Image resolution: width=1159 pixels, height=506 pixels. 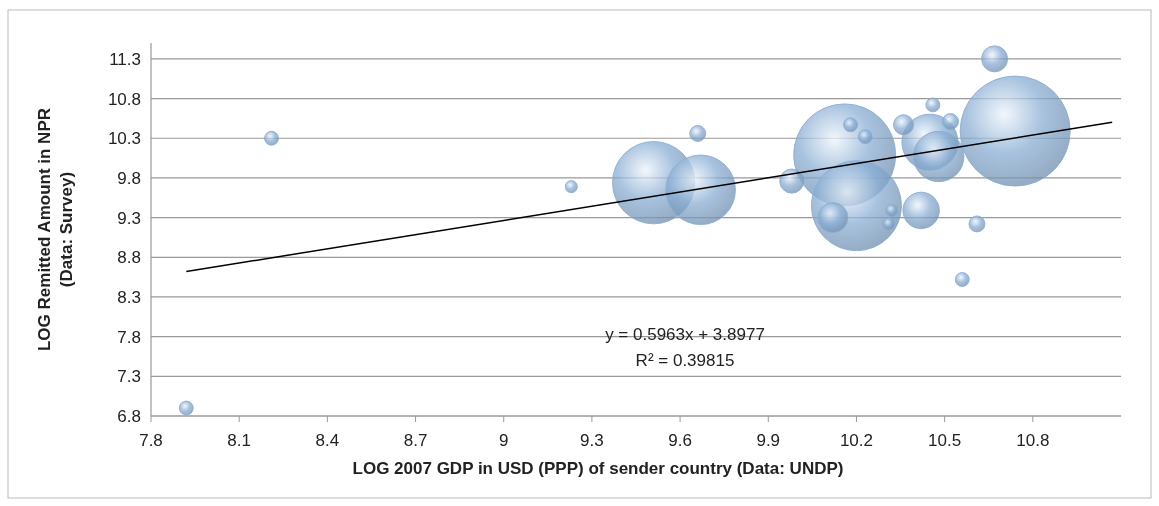 What do you see at coordinates (129, 297) in the screenshot?
I see `y-tick-label: 8.3` at bounding box center [129, 297].